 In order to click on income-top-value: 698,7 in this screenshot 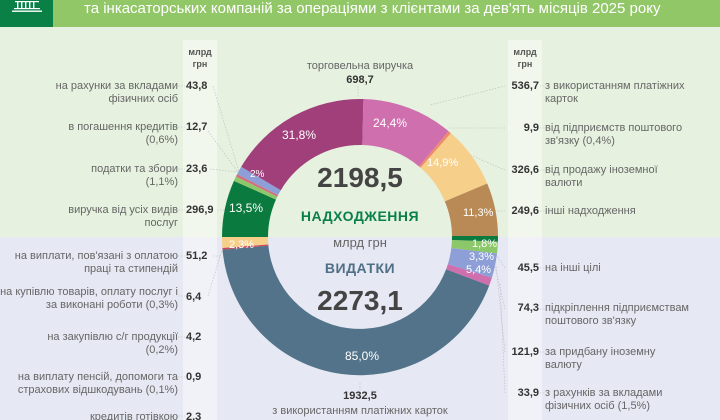, I will do `click(360, 80)`.